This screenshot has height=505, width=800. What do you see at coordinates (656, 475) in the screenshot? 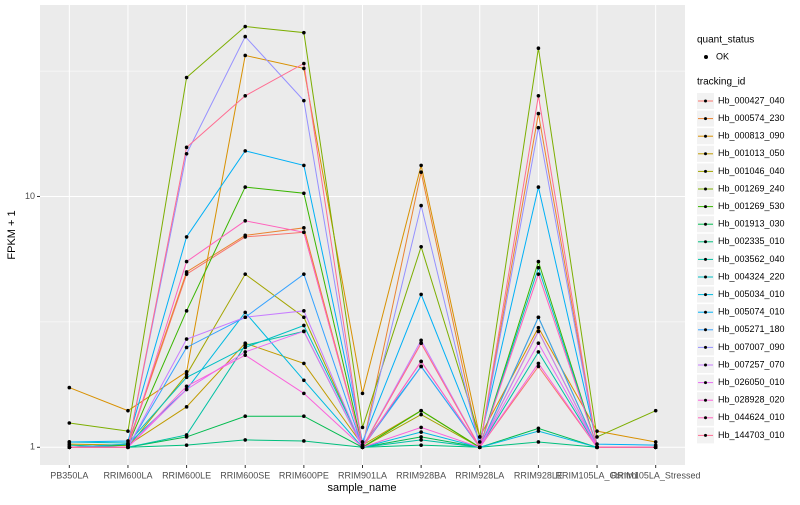
I see `x-tick-label: RRIM105LA_Stressed` at bounding box center [656, 475].